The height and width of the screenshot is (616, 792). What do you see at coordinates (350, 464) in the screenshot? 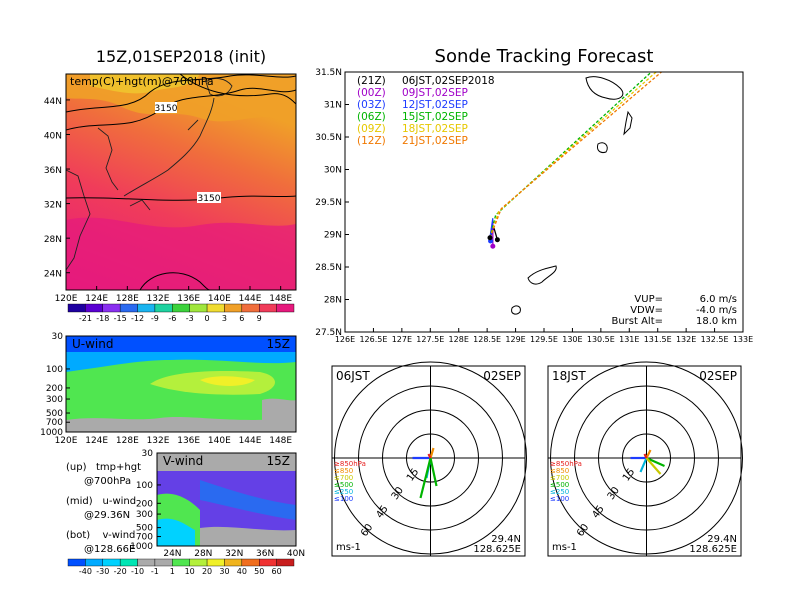
I see `hodo-level-label: ≥850hPa` at bounding box center [350, 464].